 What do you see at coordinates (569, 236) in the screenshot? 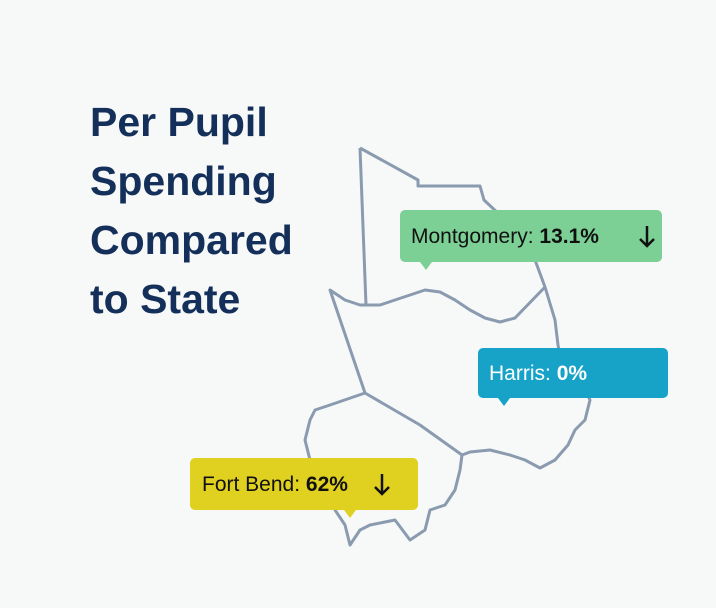
I see `county-value: 13.1%` at bounding box center [569, 236].